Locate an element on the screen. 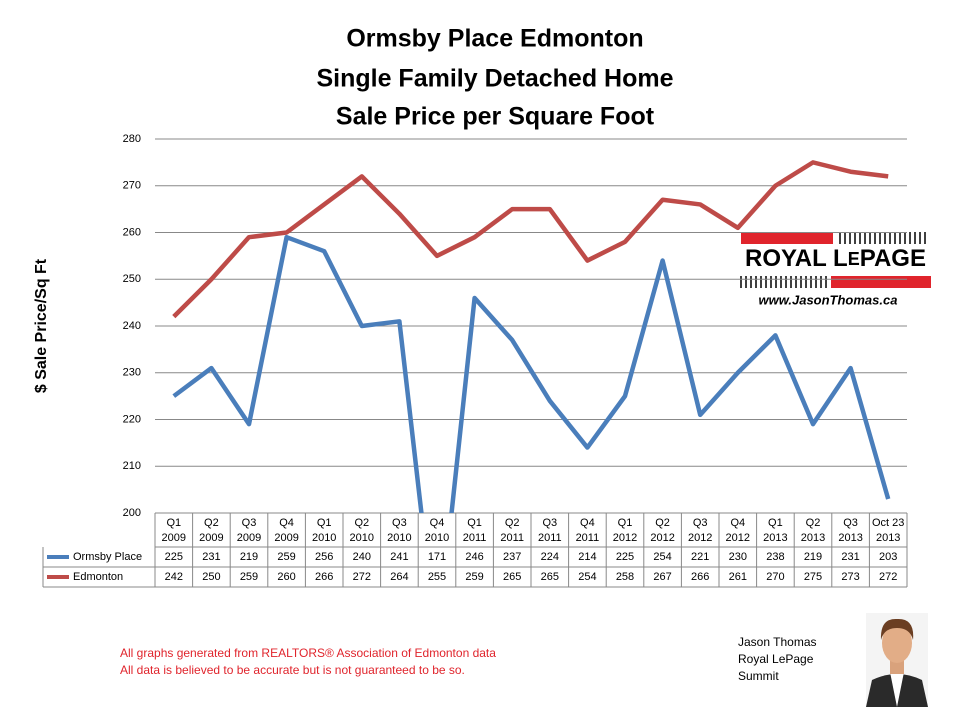 This screenshot has height=725, width=960. table-value: 237 is located at coordinates (512, 557).